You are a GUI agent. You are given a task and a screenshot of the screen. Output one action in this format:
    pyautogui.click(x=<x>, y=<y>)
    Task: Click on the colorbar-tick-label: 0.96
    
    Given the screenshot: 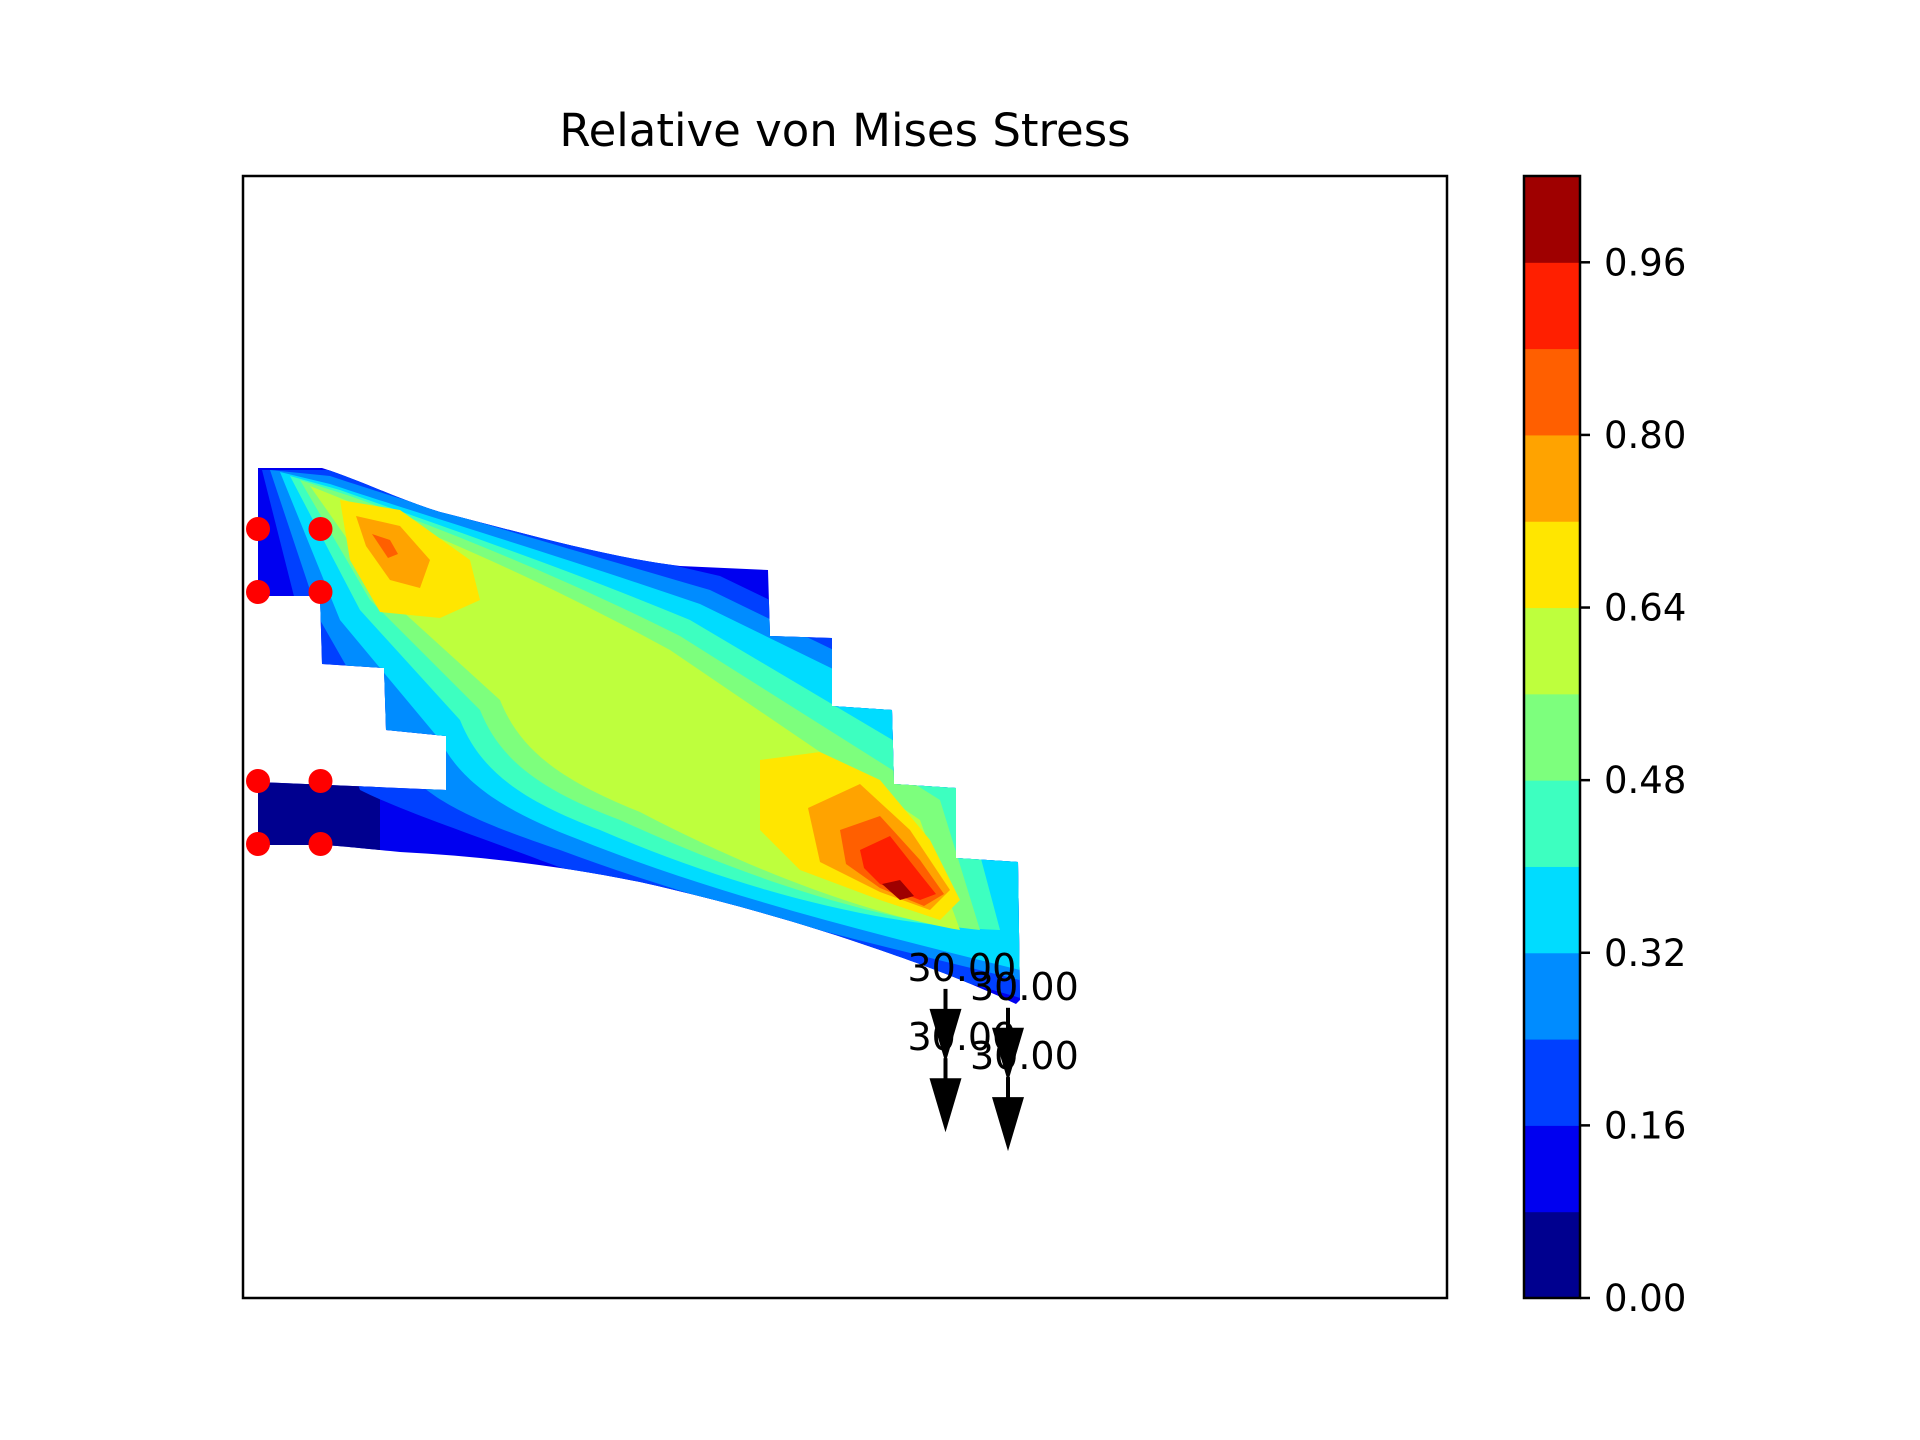 What is the action you would take?
    pyautogui.click(x=1645, y=262)
    